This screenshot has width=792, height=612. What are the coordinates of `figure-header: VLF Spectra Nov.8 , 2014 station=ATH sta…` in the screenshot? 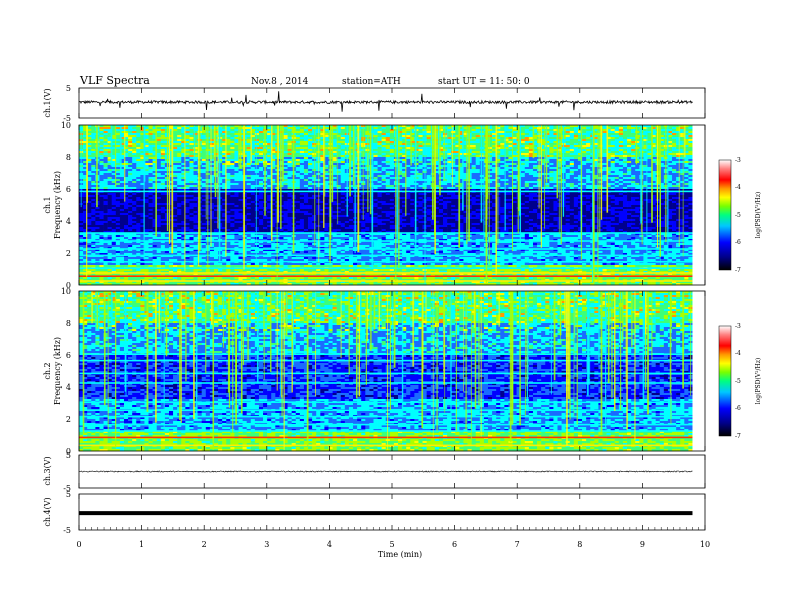 It's located at (304, 80).